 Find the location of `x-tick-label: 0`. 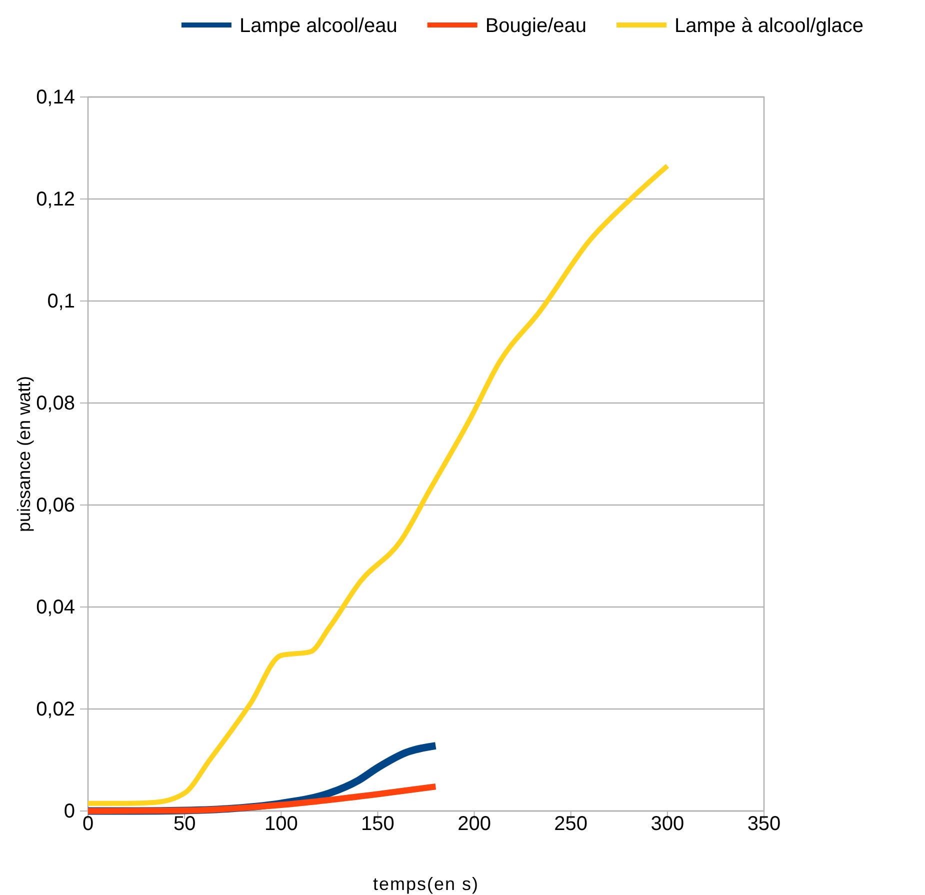

x-tick-label: 0 is located at coordinates (88, 824).